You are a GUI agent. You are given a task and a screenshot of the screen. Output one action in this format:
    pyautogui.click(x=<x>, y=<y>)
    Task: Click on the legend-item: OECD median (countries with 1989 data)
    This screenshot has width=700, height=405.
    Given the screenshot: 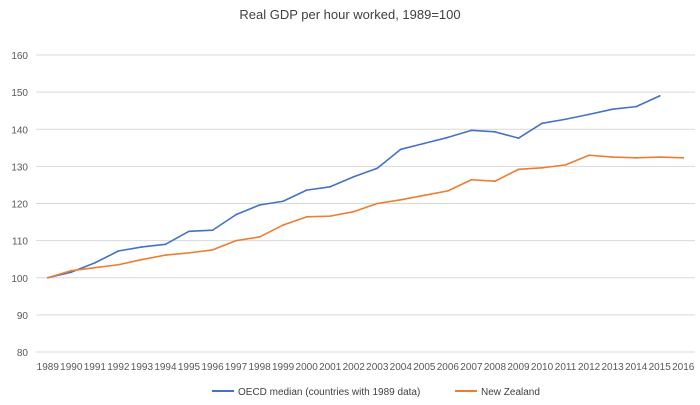 What is the action you would take?
    pyautogui.click(x=316, y=392)
    